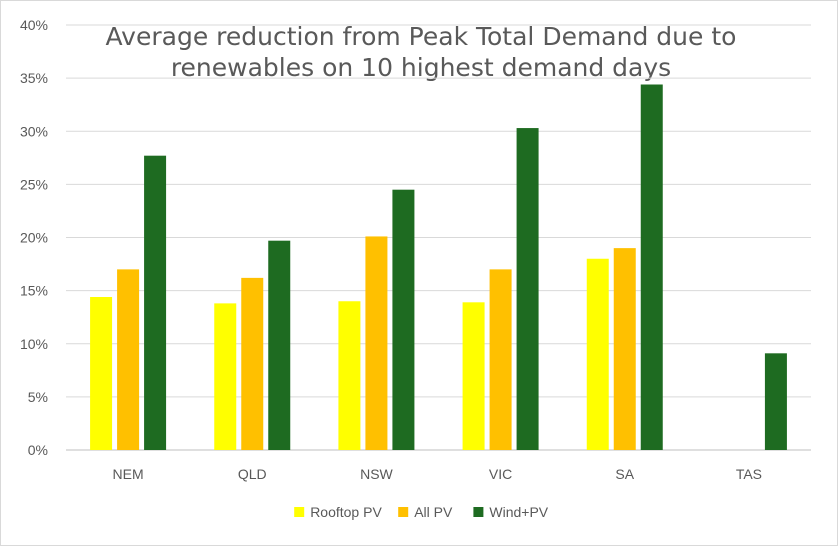 The width and height of the screenshot is (838, 546). Describe the element at coordinates (225, 376) in the screenshot. I see `bar-rooftop-pv-qld` at that location.